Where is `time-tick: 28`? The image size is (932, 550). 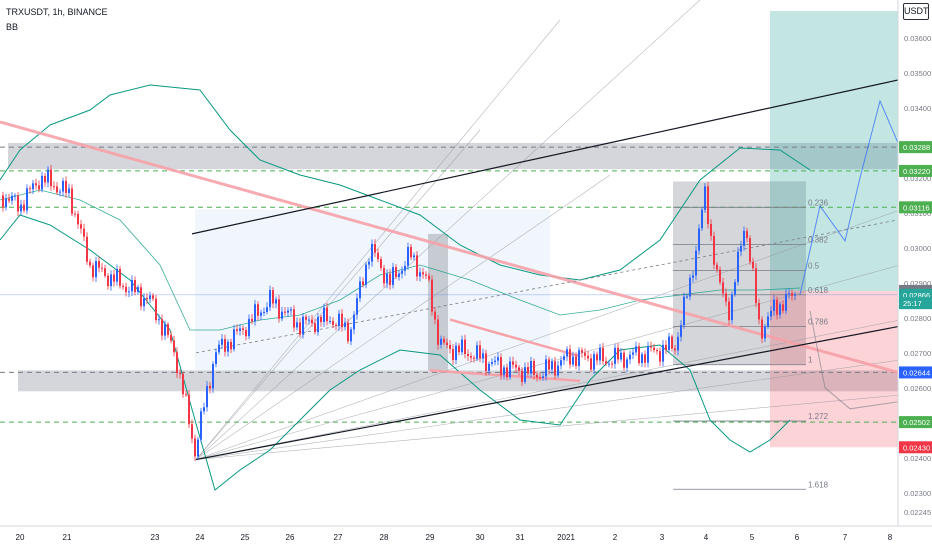 time-tick: 28 is located at coordinates (384, 537).